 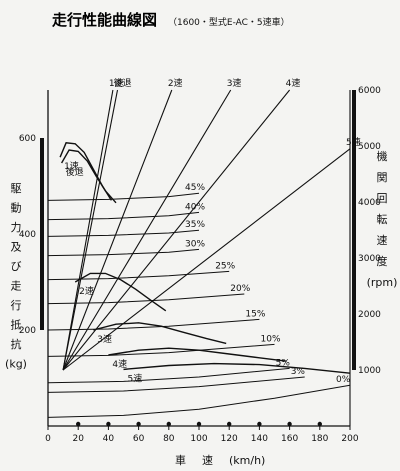 What do you see at coordinates (195, 225) in the screenshot?
I see `resistance-label: 35%` at bounding box center [195, 225].